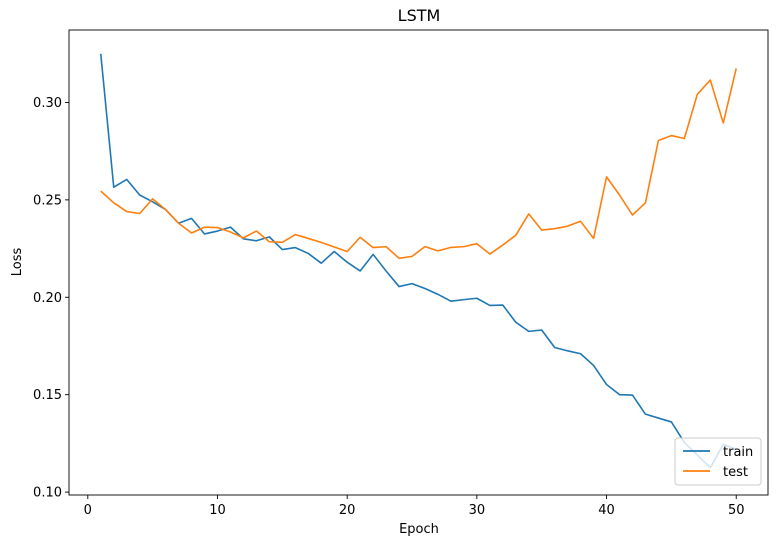 This screenshot has width=777, height=545. Describe the element at coordinates (736, 510) in the screenshot. I see `x-tick-label: 50` at that location.